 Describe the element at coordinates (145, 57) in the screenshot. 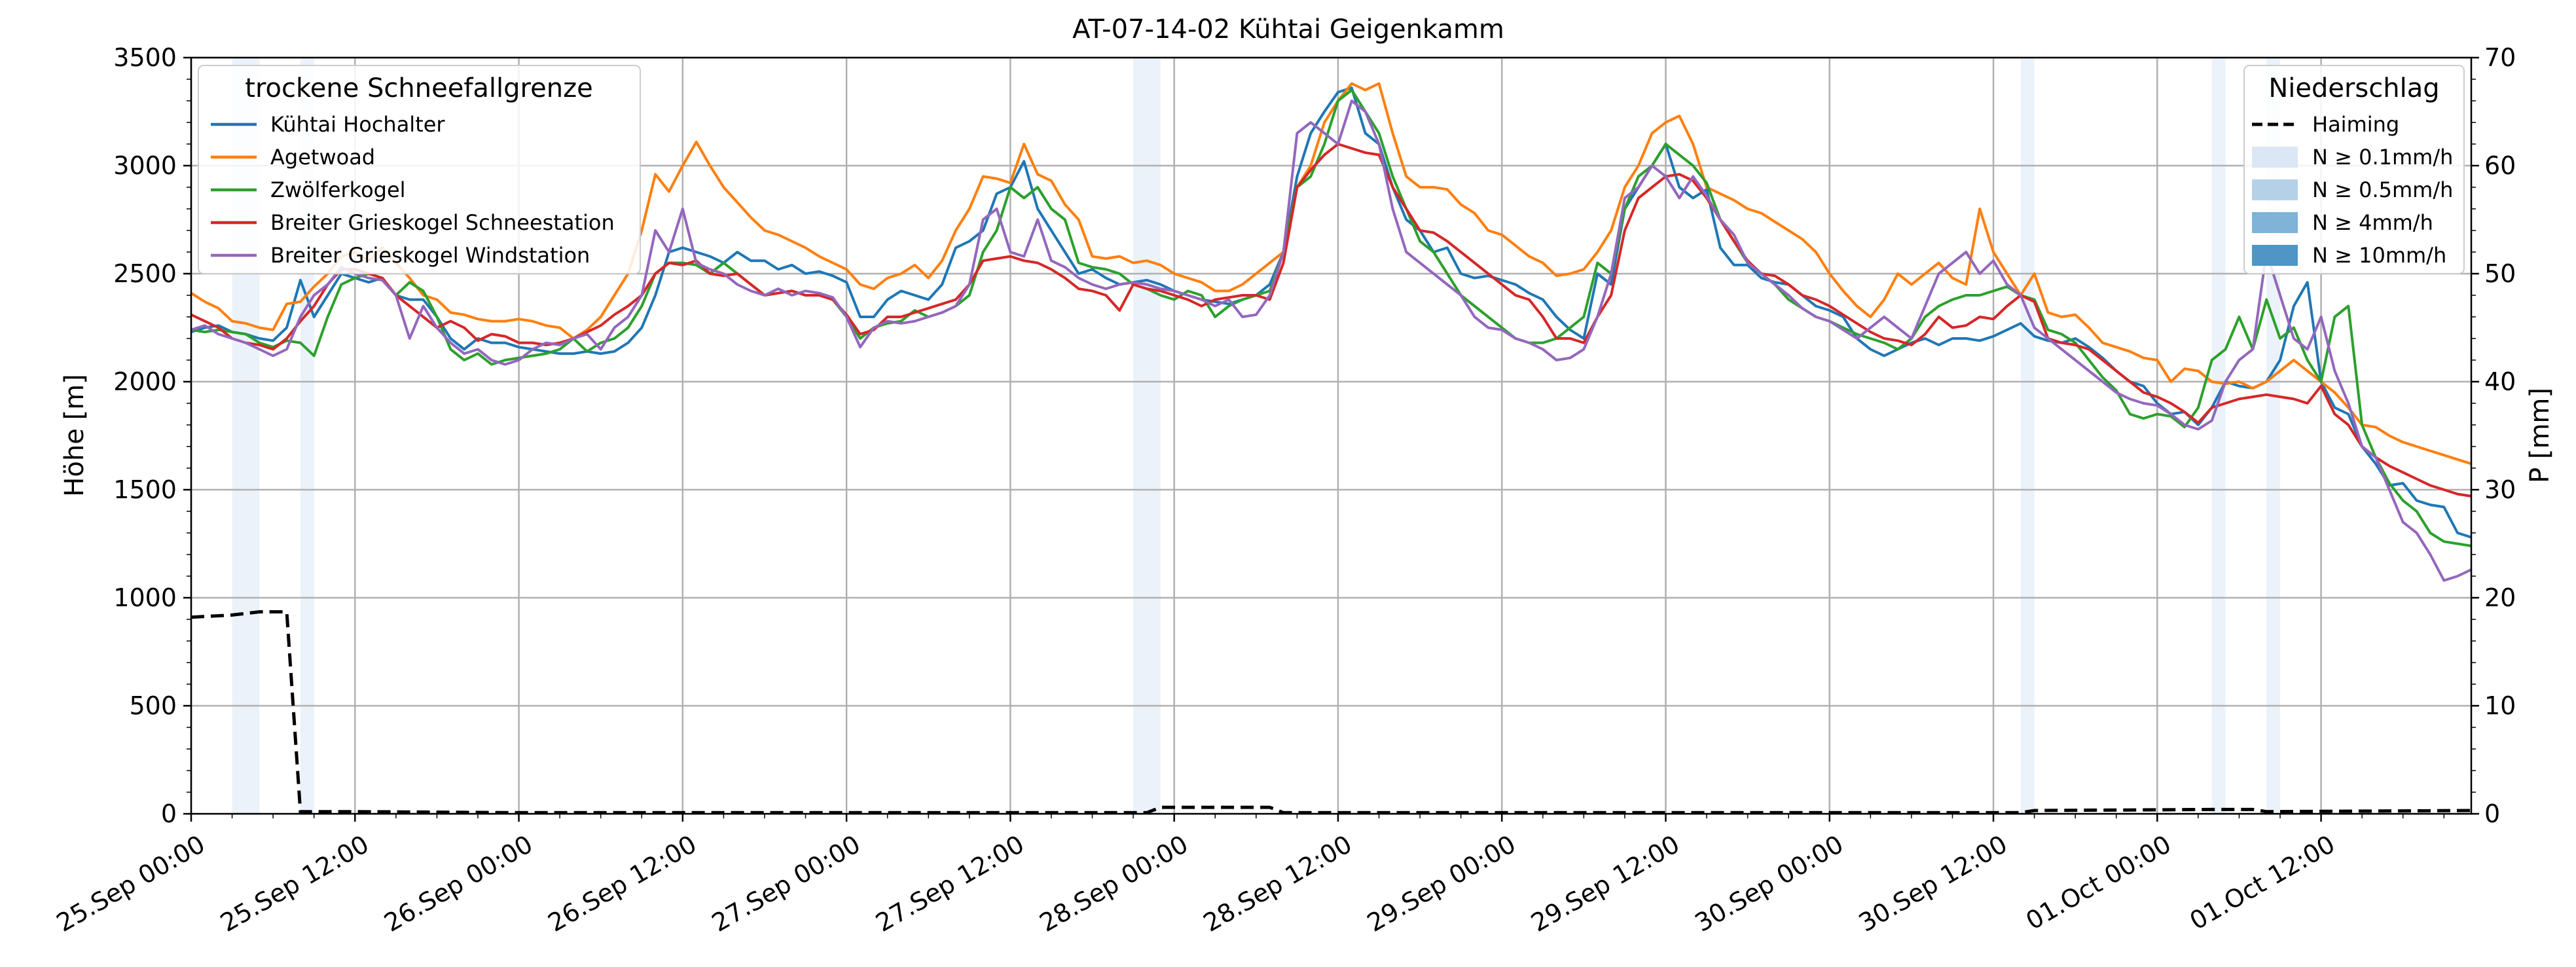

I see `left-tick-label-7: 3500` at that location.